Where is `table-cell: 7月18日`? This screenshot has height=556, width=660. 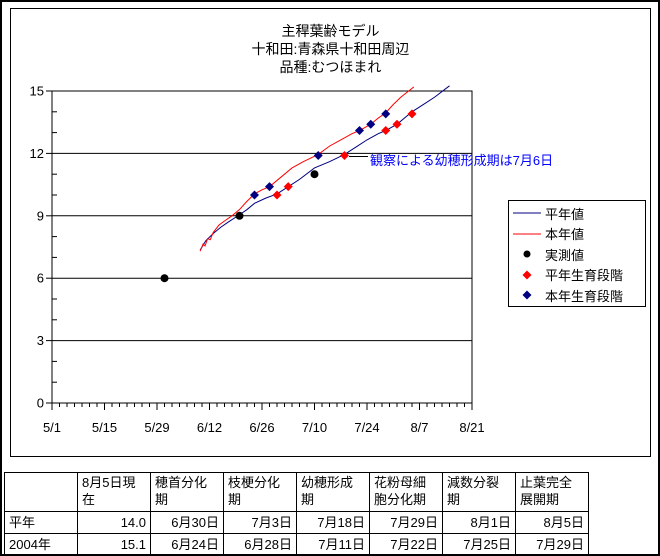 table-cell: 7月18日 is located at coordinates (333, 522).